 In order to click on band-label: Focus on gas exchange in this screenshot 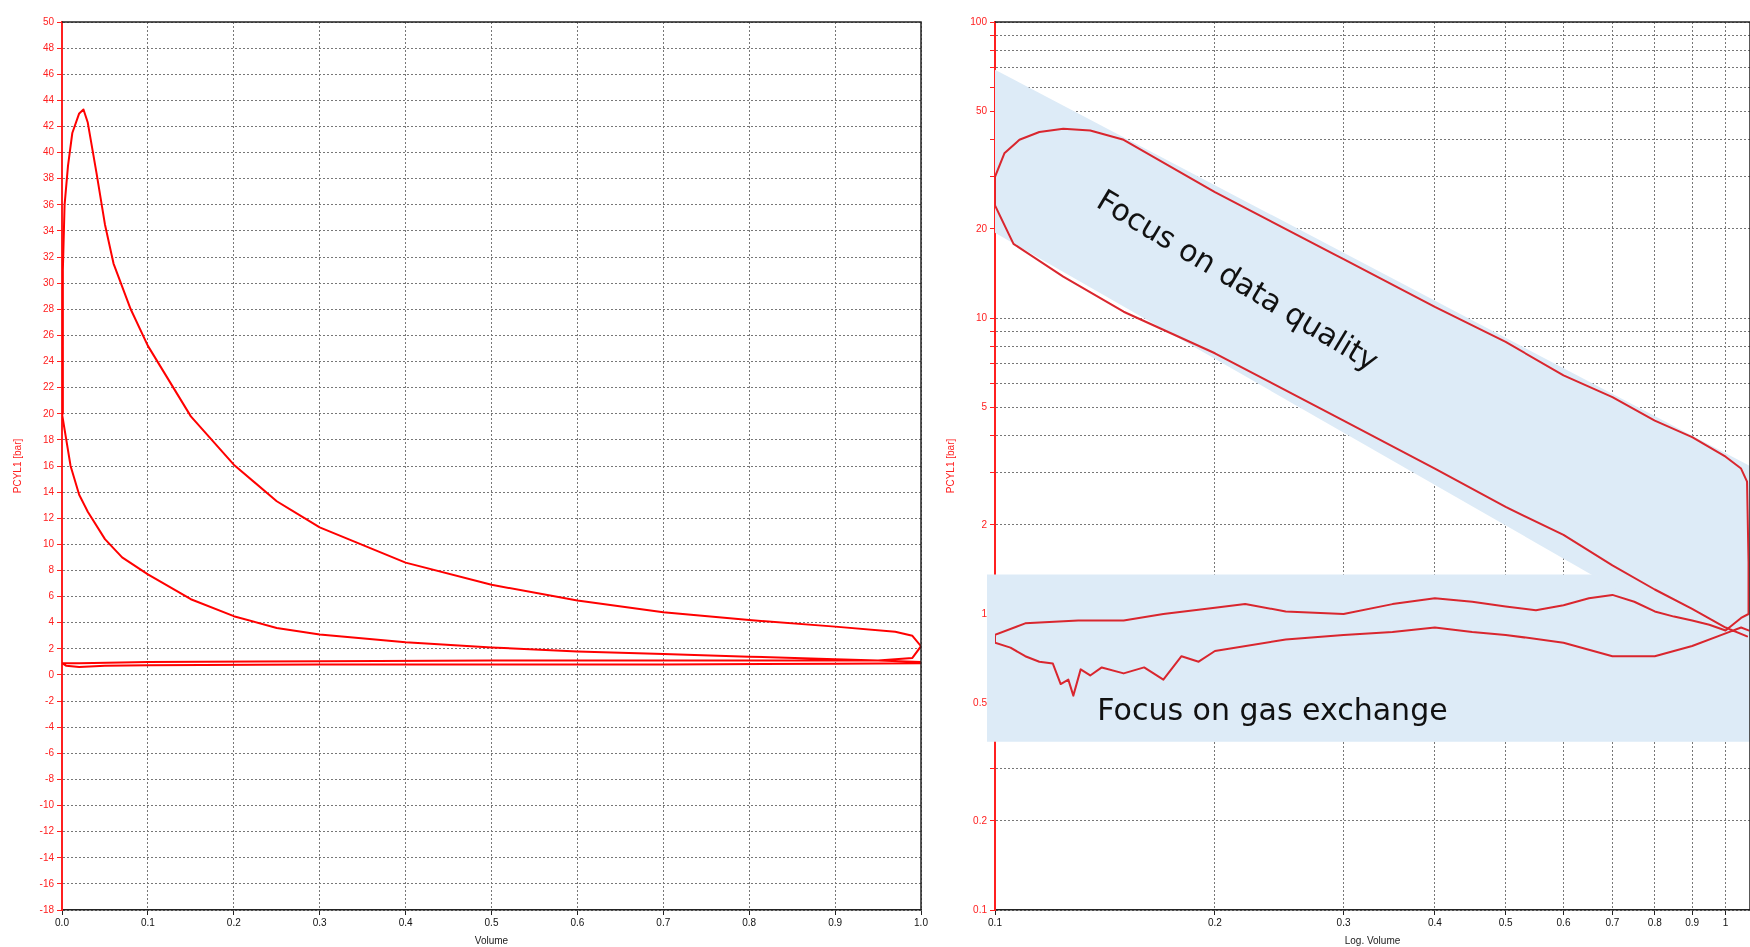, I will do `click(1272, 709)`.